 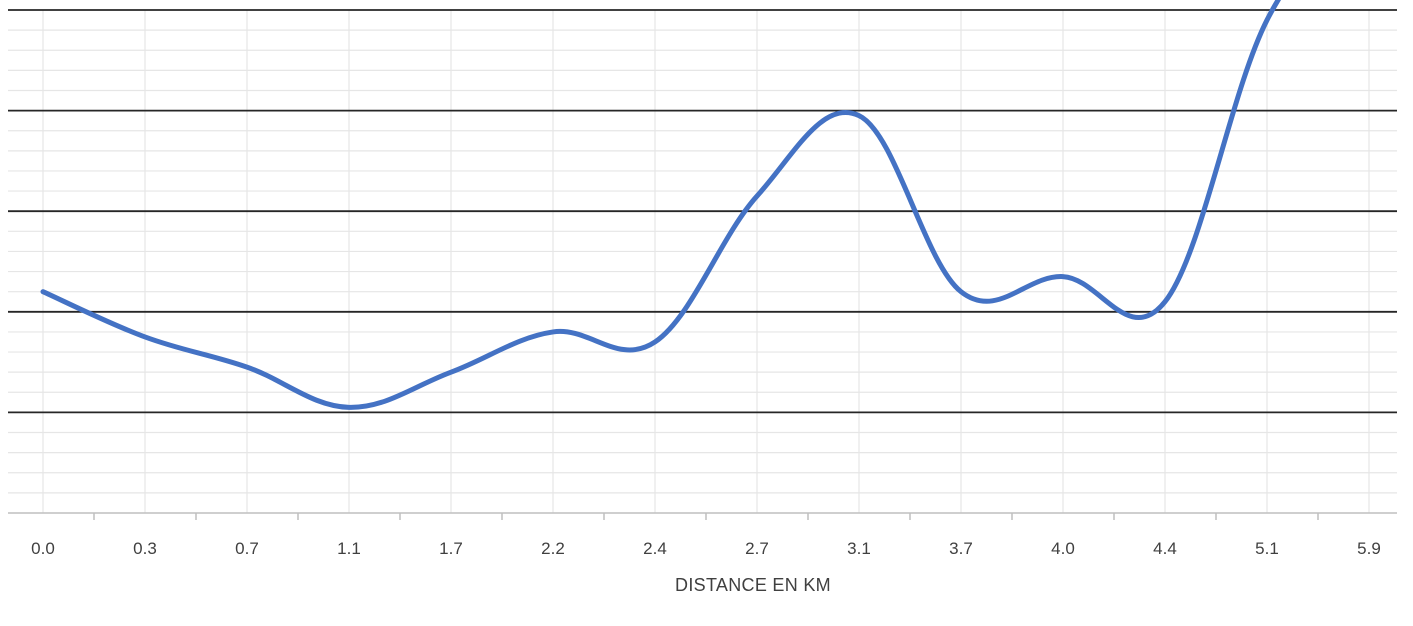 What do you see at coordinates (247, 548) in the screenshot?
I see `x-tick-label: 0.7` at bounding box center [247, 548].